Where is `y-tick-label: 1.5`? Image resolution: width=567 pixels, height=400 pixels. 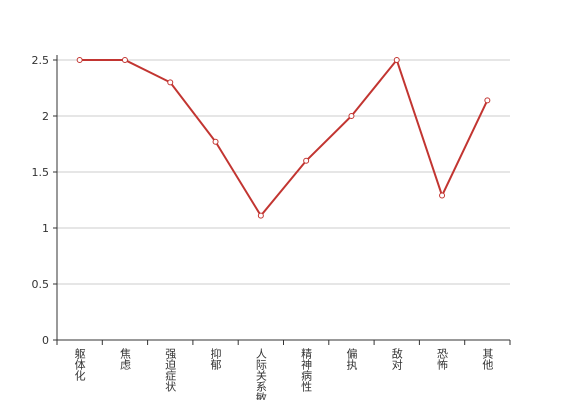 y-tick-label: 1.5 is located at coordinates (41, 172).